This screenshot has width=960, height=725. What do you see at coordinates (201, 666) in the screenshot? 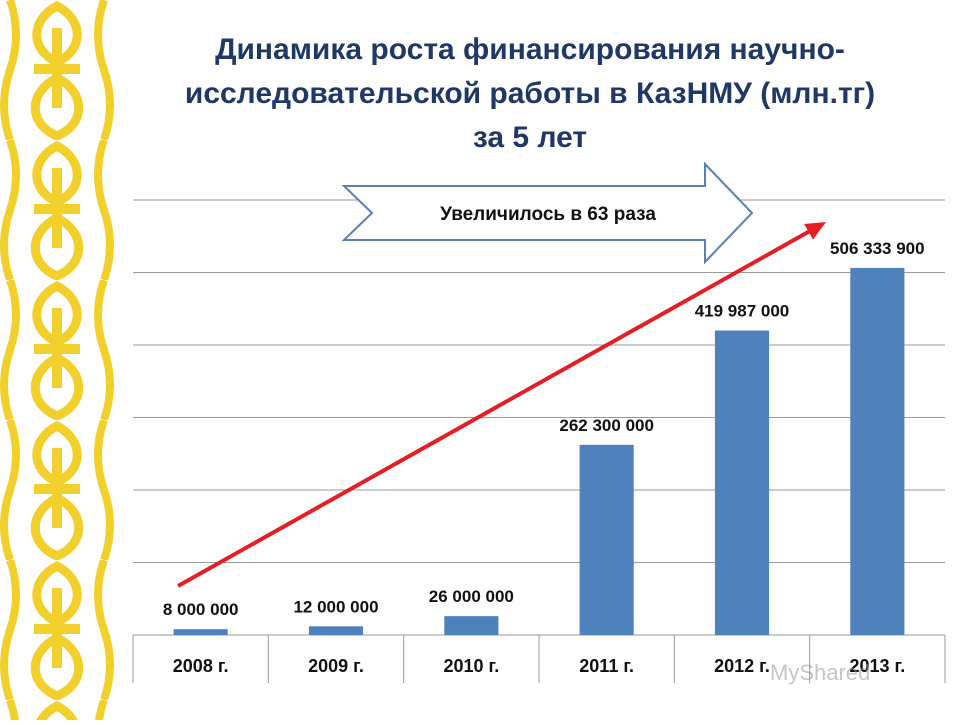
I see `x-tick-label-1: 2008 г.` at bounding box center [201, 666].